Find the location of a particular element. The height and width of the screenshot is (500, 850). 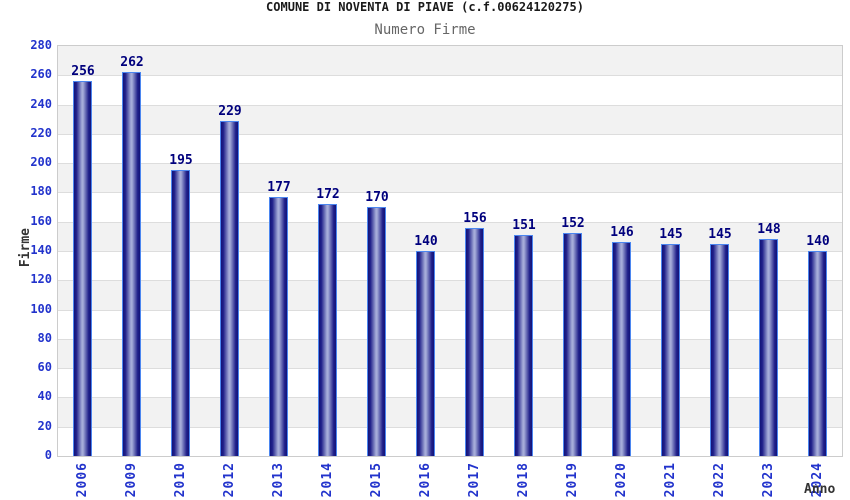

x-tick-label: 2012 is located at coordinates (229, 480).